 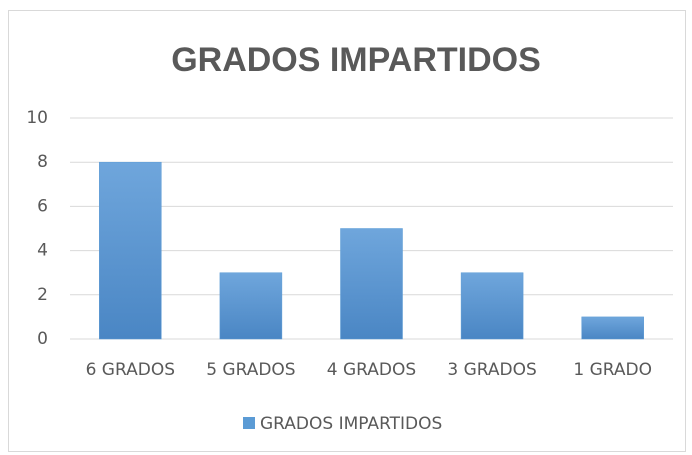 What do you see at coordinates (351, 424) in the screenshot?
I see `legend-label: GRADOS IMPARTIDOS` at bounding box center [351, 424].